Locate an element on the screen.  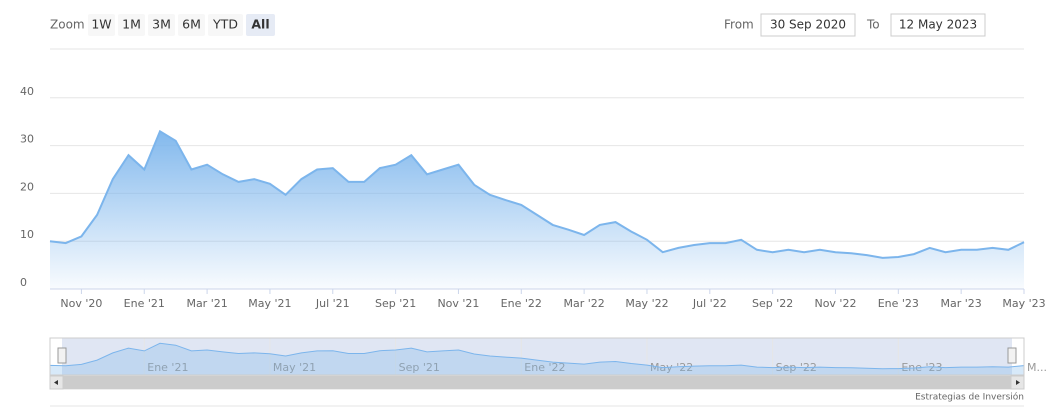
x-tick-label: Ene '21 is located at coordinates (144, 303).